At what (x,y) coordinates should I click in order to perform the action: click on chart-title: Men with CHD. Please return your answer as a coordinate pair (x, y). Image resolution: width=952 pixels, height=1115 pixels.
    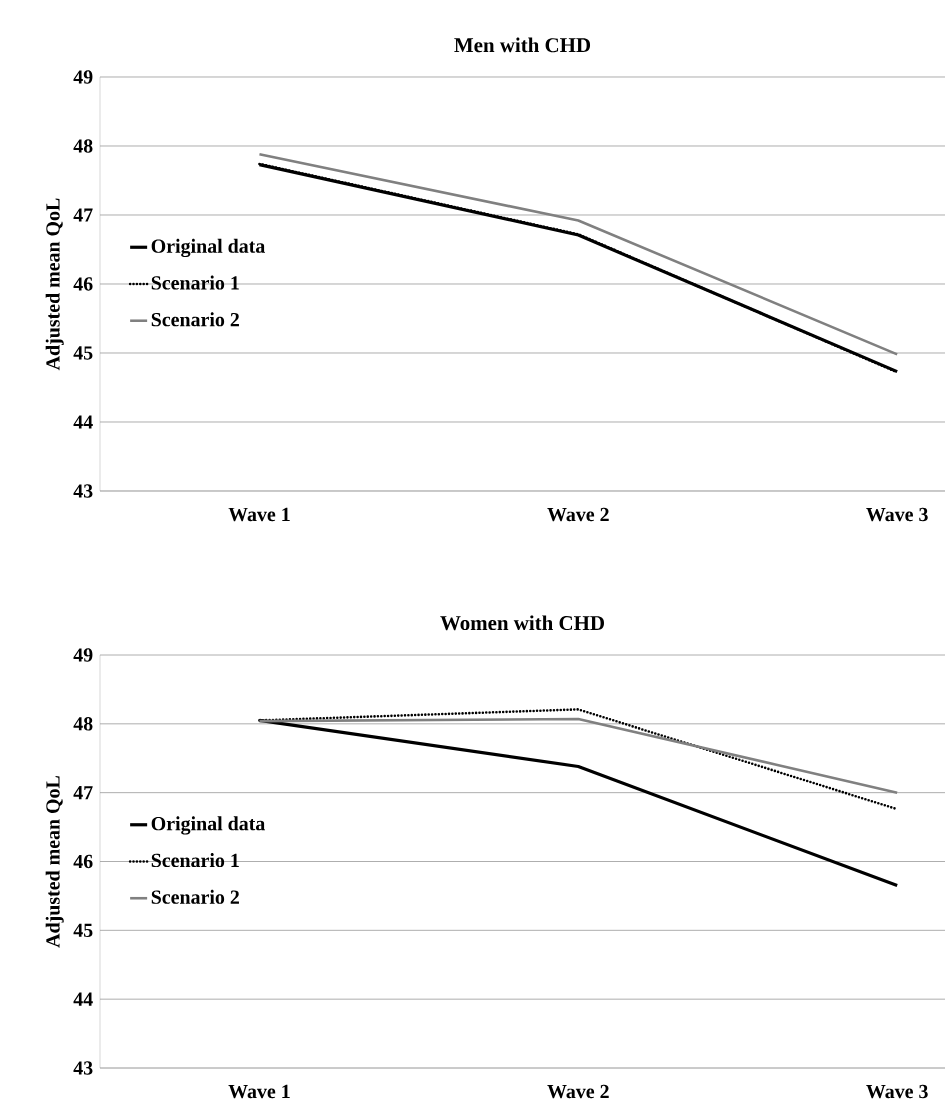
    Looking at the image, I should click on (522, 45).